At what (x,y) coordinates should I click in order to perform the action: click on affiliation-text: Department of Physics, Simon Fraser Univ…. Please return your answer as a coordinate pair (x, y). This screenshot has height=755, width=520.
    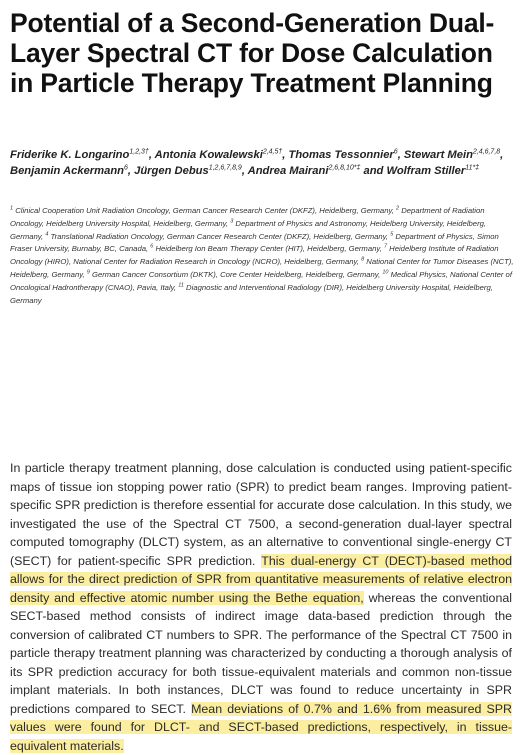
    Looking at the image, I should click on (254, 242).